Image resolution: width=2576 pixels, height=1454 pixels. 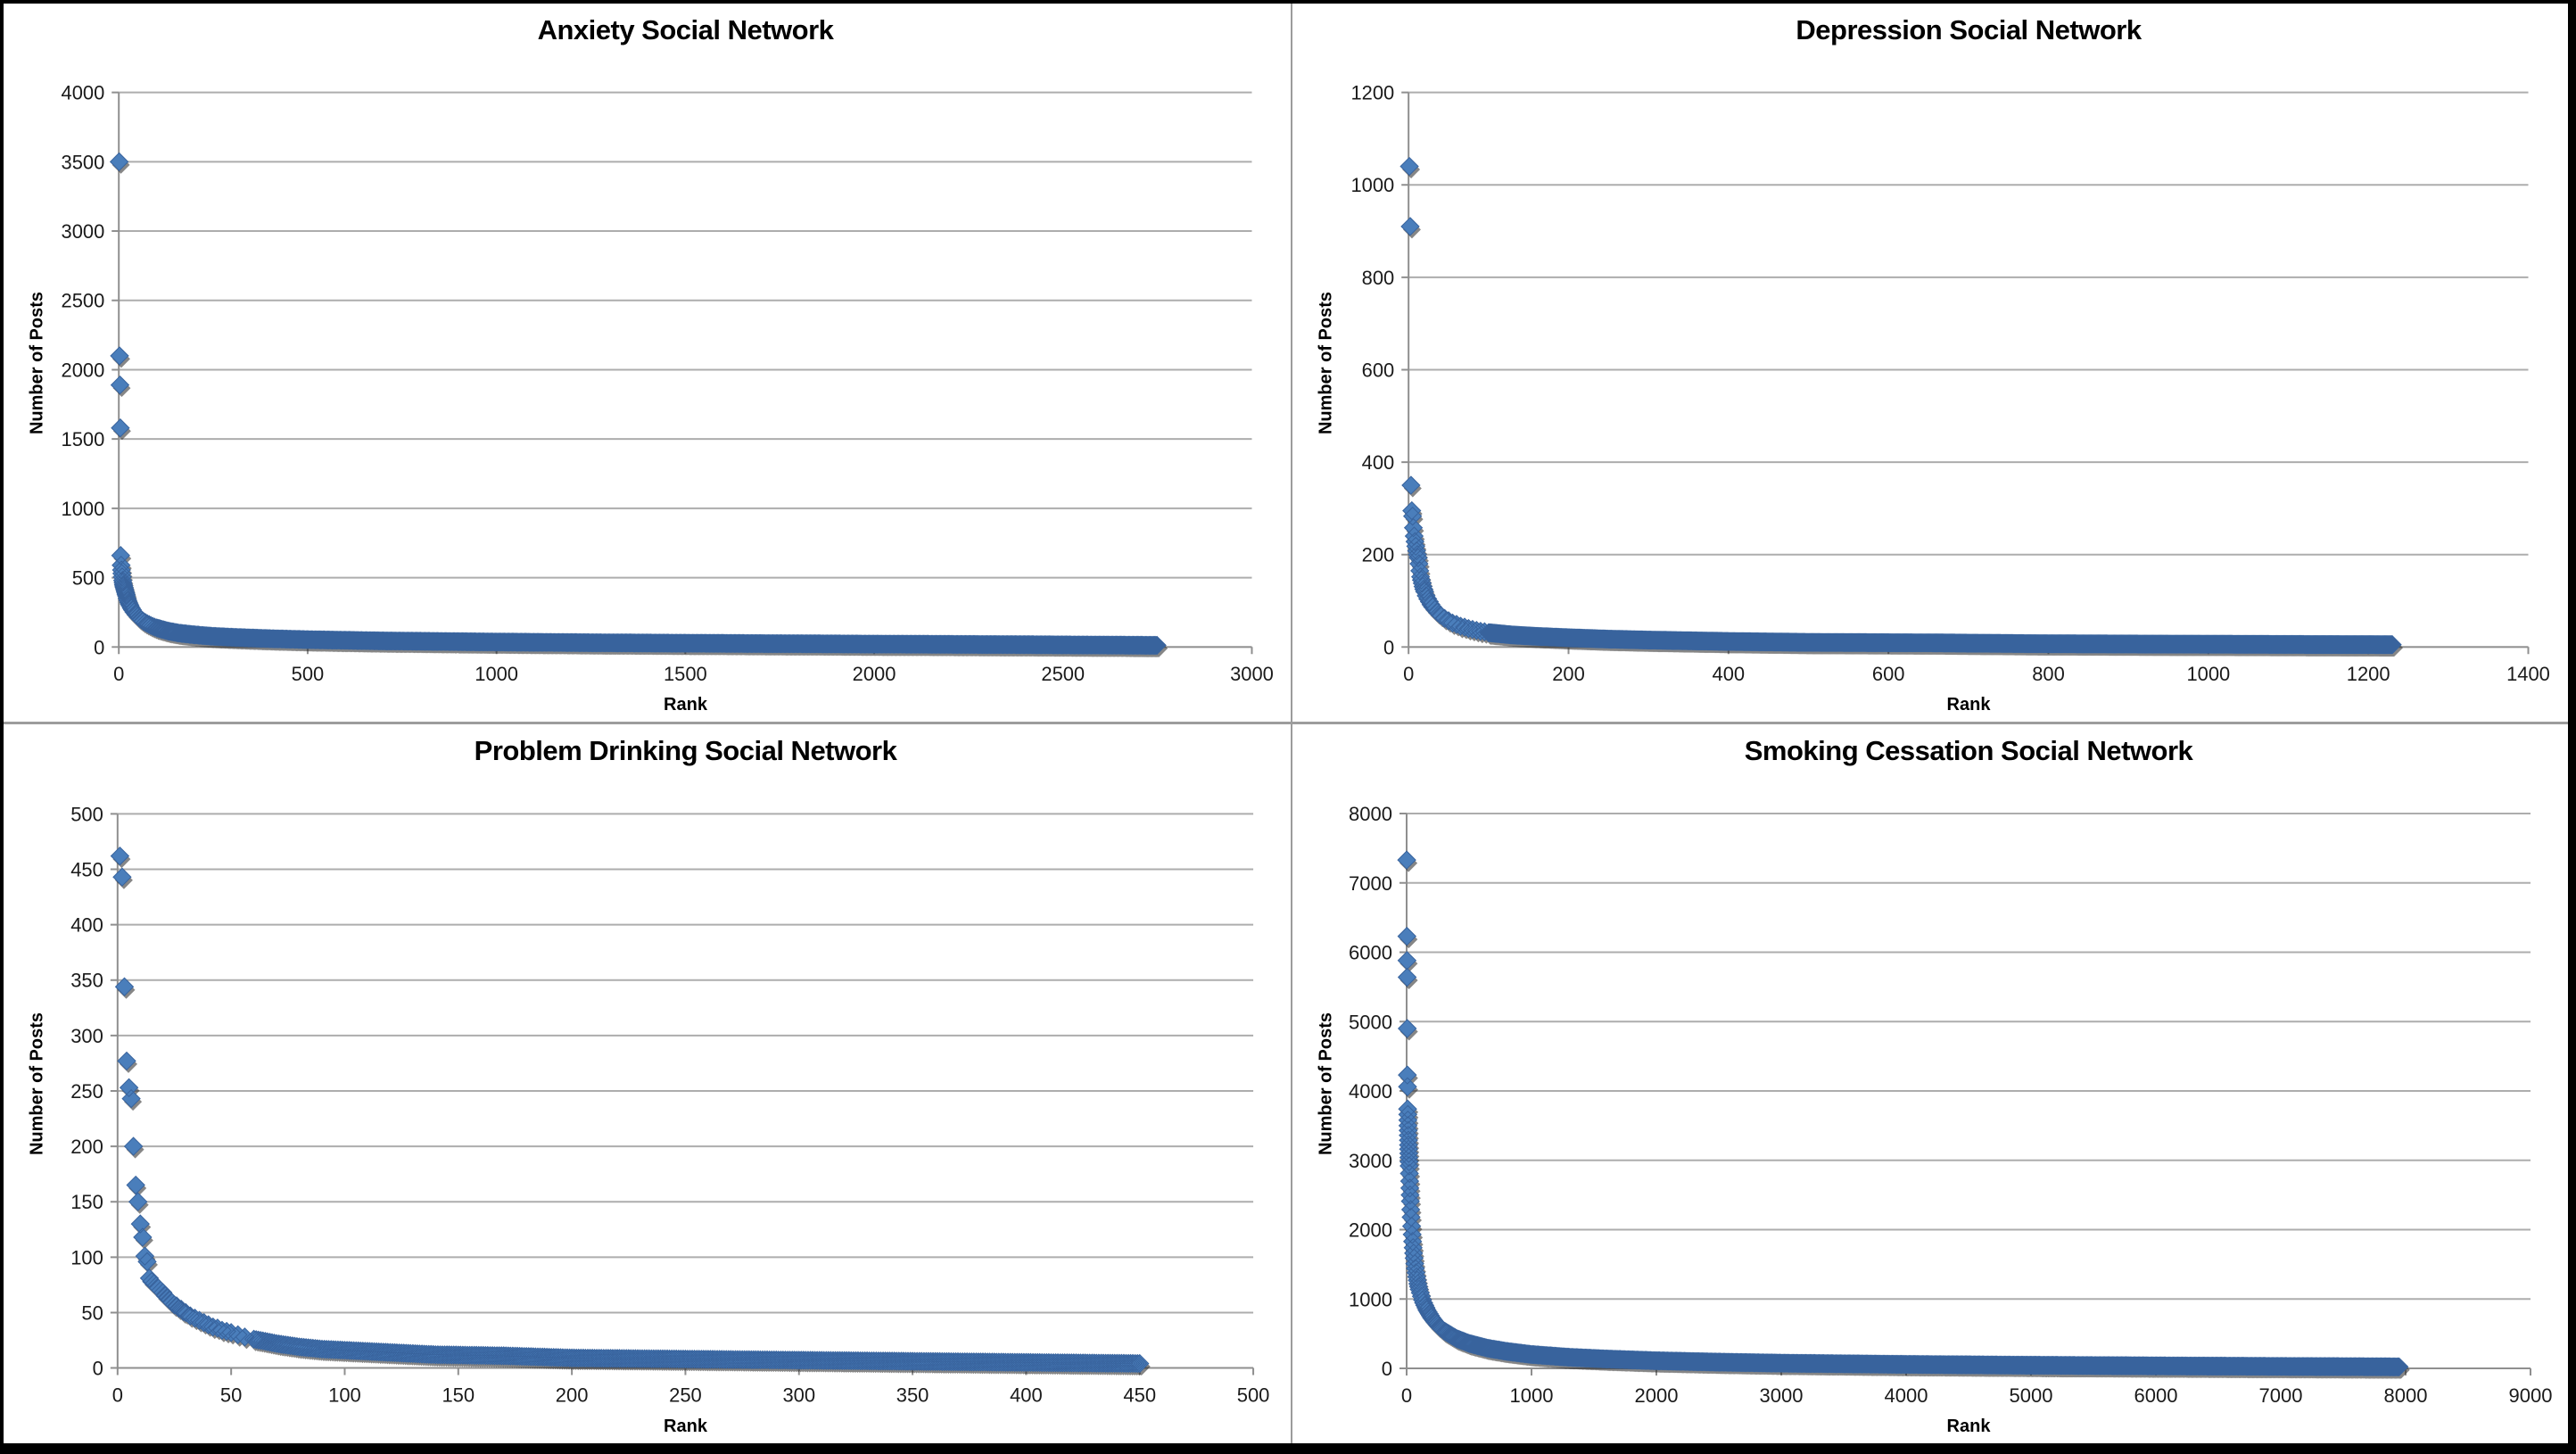 I want to click on x-tick-label: 8000, so click(x=2406, y=1395).